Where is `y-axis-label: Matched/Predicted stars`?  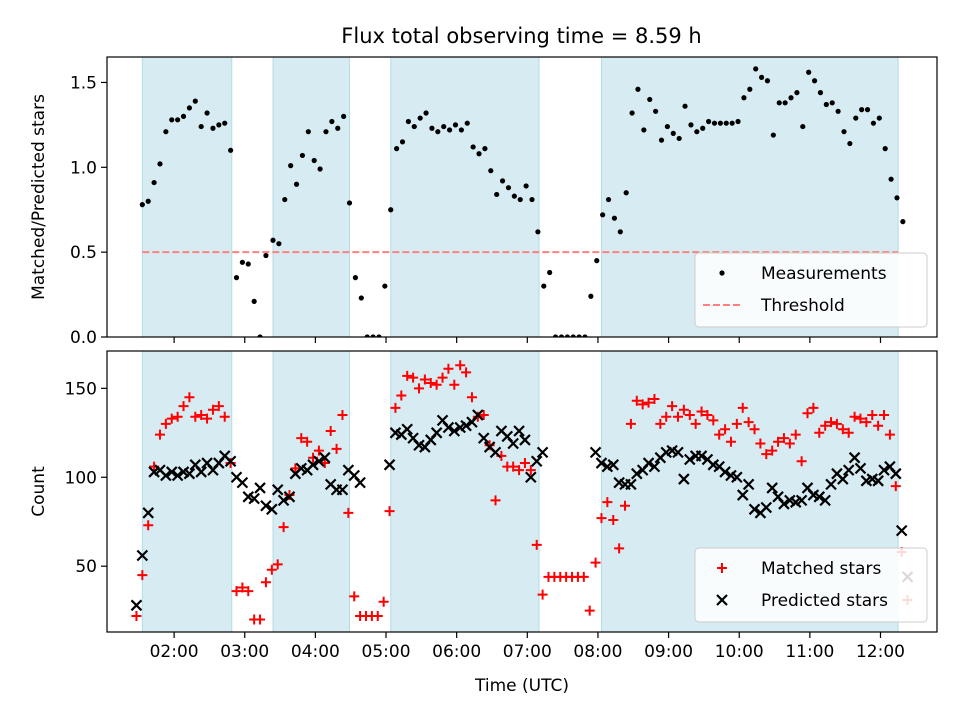
y-axis-label: Matched/Predicted stars is located at coordinates (39, 197).